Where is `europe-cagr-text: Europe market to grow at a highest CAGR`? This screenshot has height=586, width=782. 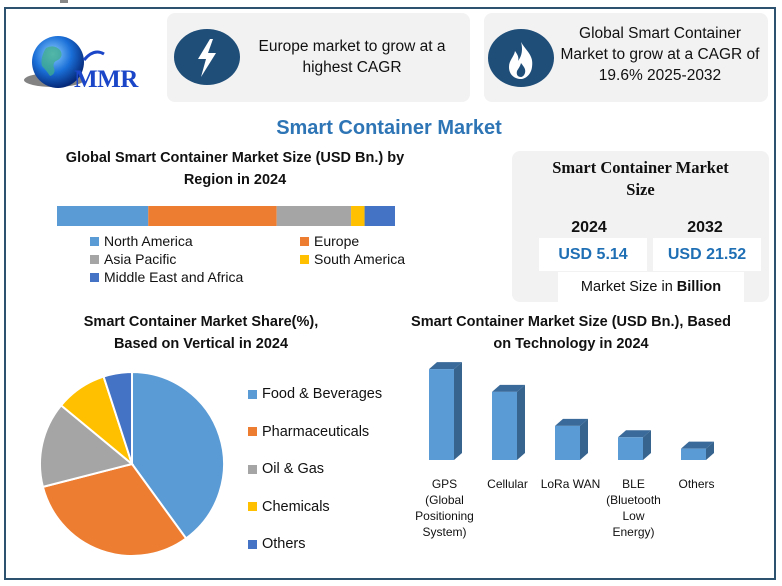
europe-cagr-text: Europe market to grow at a highest CAGR is located at coordinates (352, 57).